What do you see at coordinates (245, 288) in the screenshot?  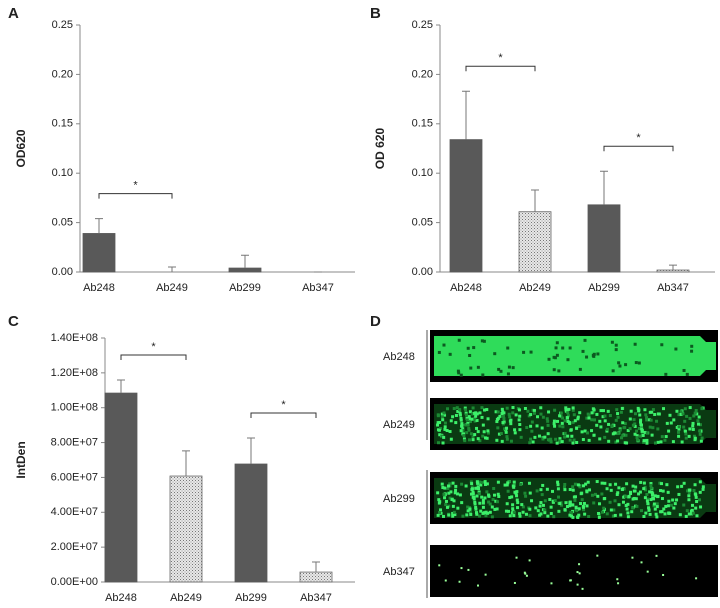 I see `x-tick-label: Ab299` at bounding box center [245, 288].